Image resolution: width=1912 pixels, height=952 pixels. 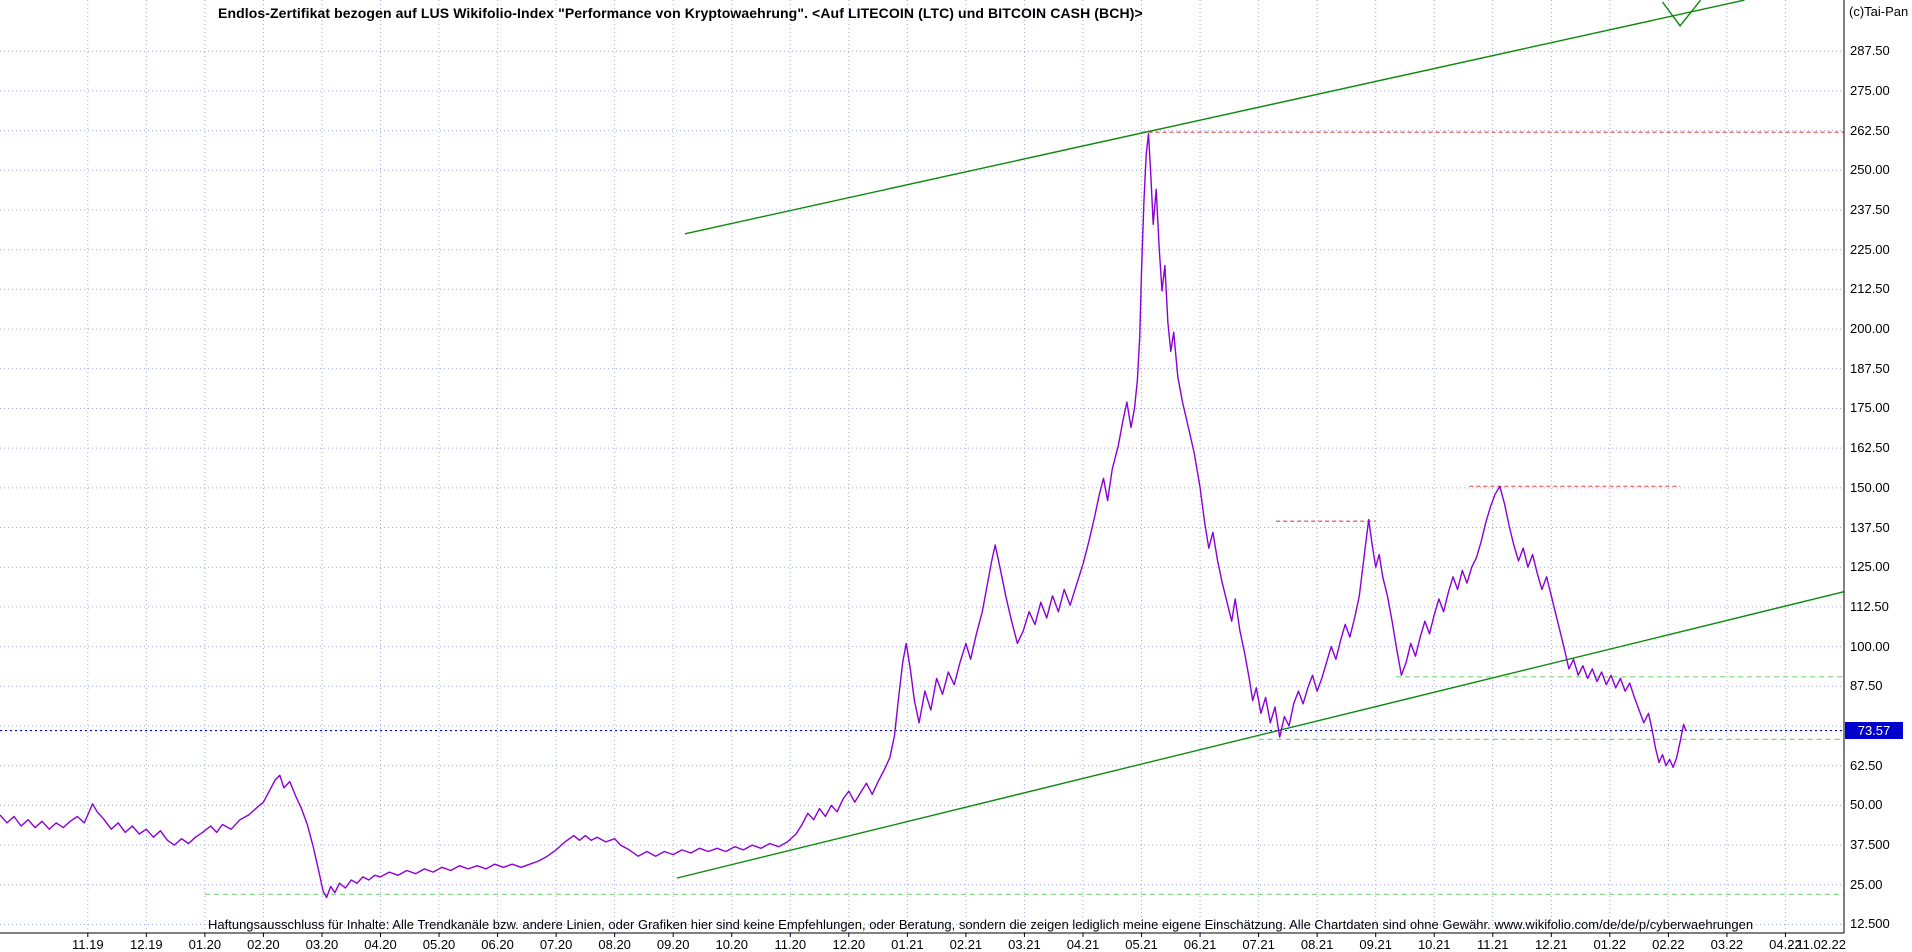 What do you see at coordinates (497, 944) in the screenshot?
I see `x-axis-label: 06.20` at bounding box center [497, 944].